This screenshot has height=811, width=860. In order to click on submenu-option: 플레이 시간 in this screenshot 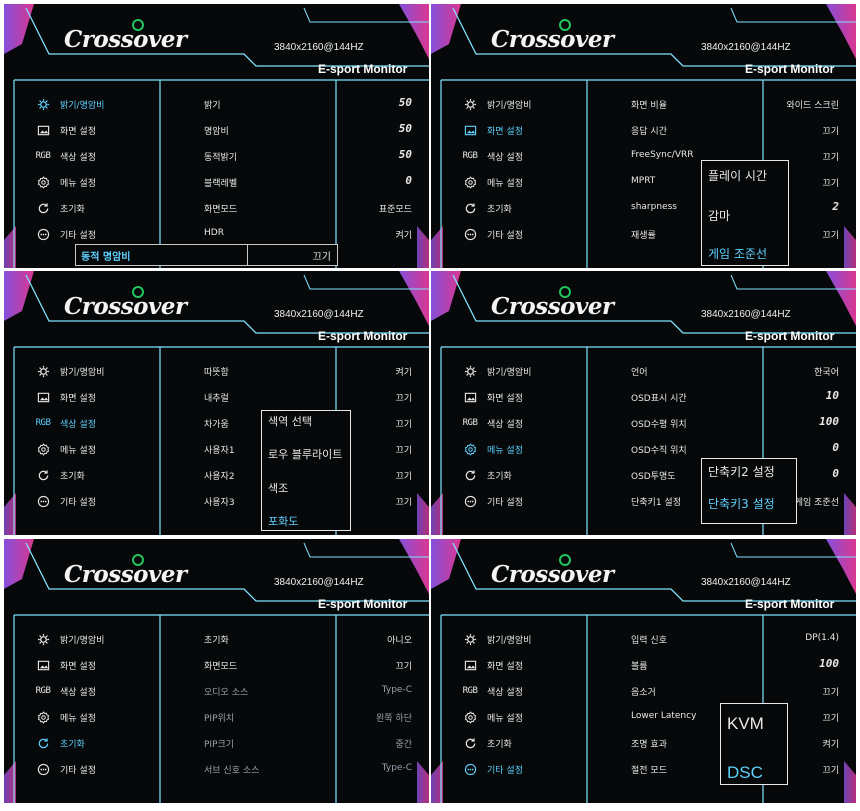, I will do `click(738, 176)`.